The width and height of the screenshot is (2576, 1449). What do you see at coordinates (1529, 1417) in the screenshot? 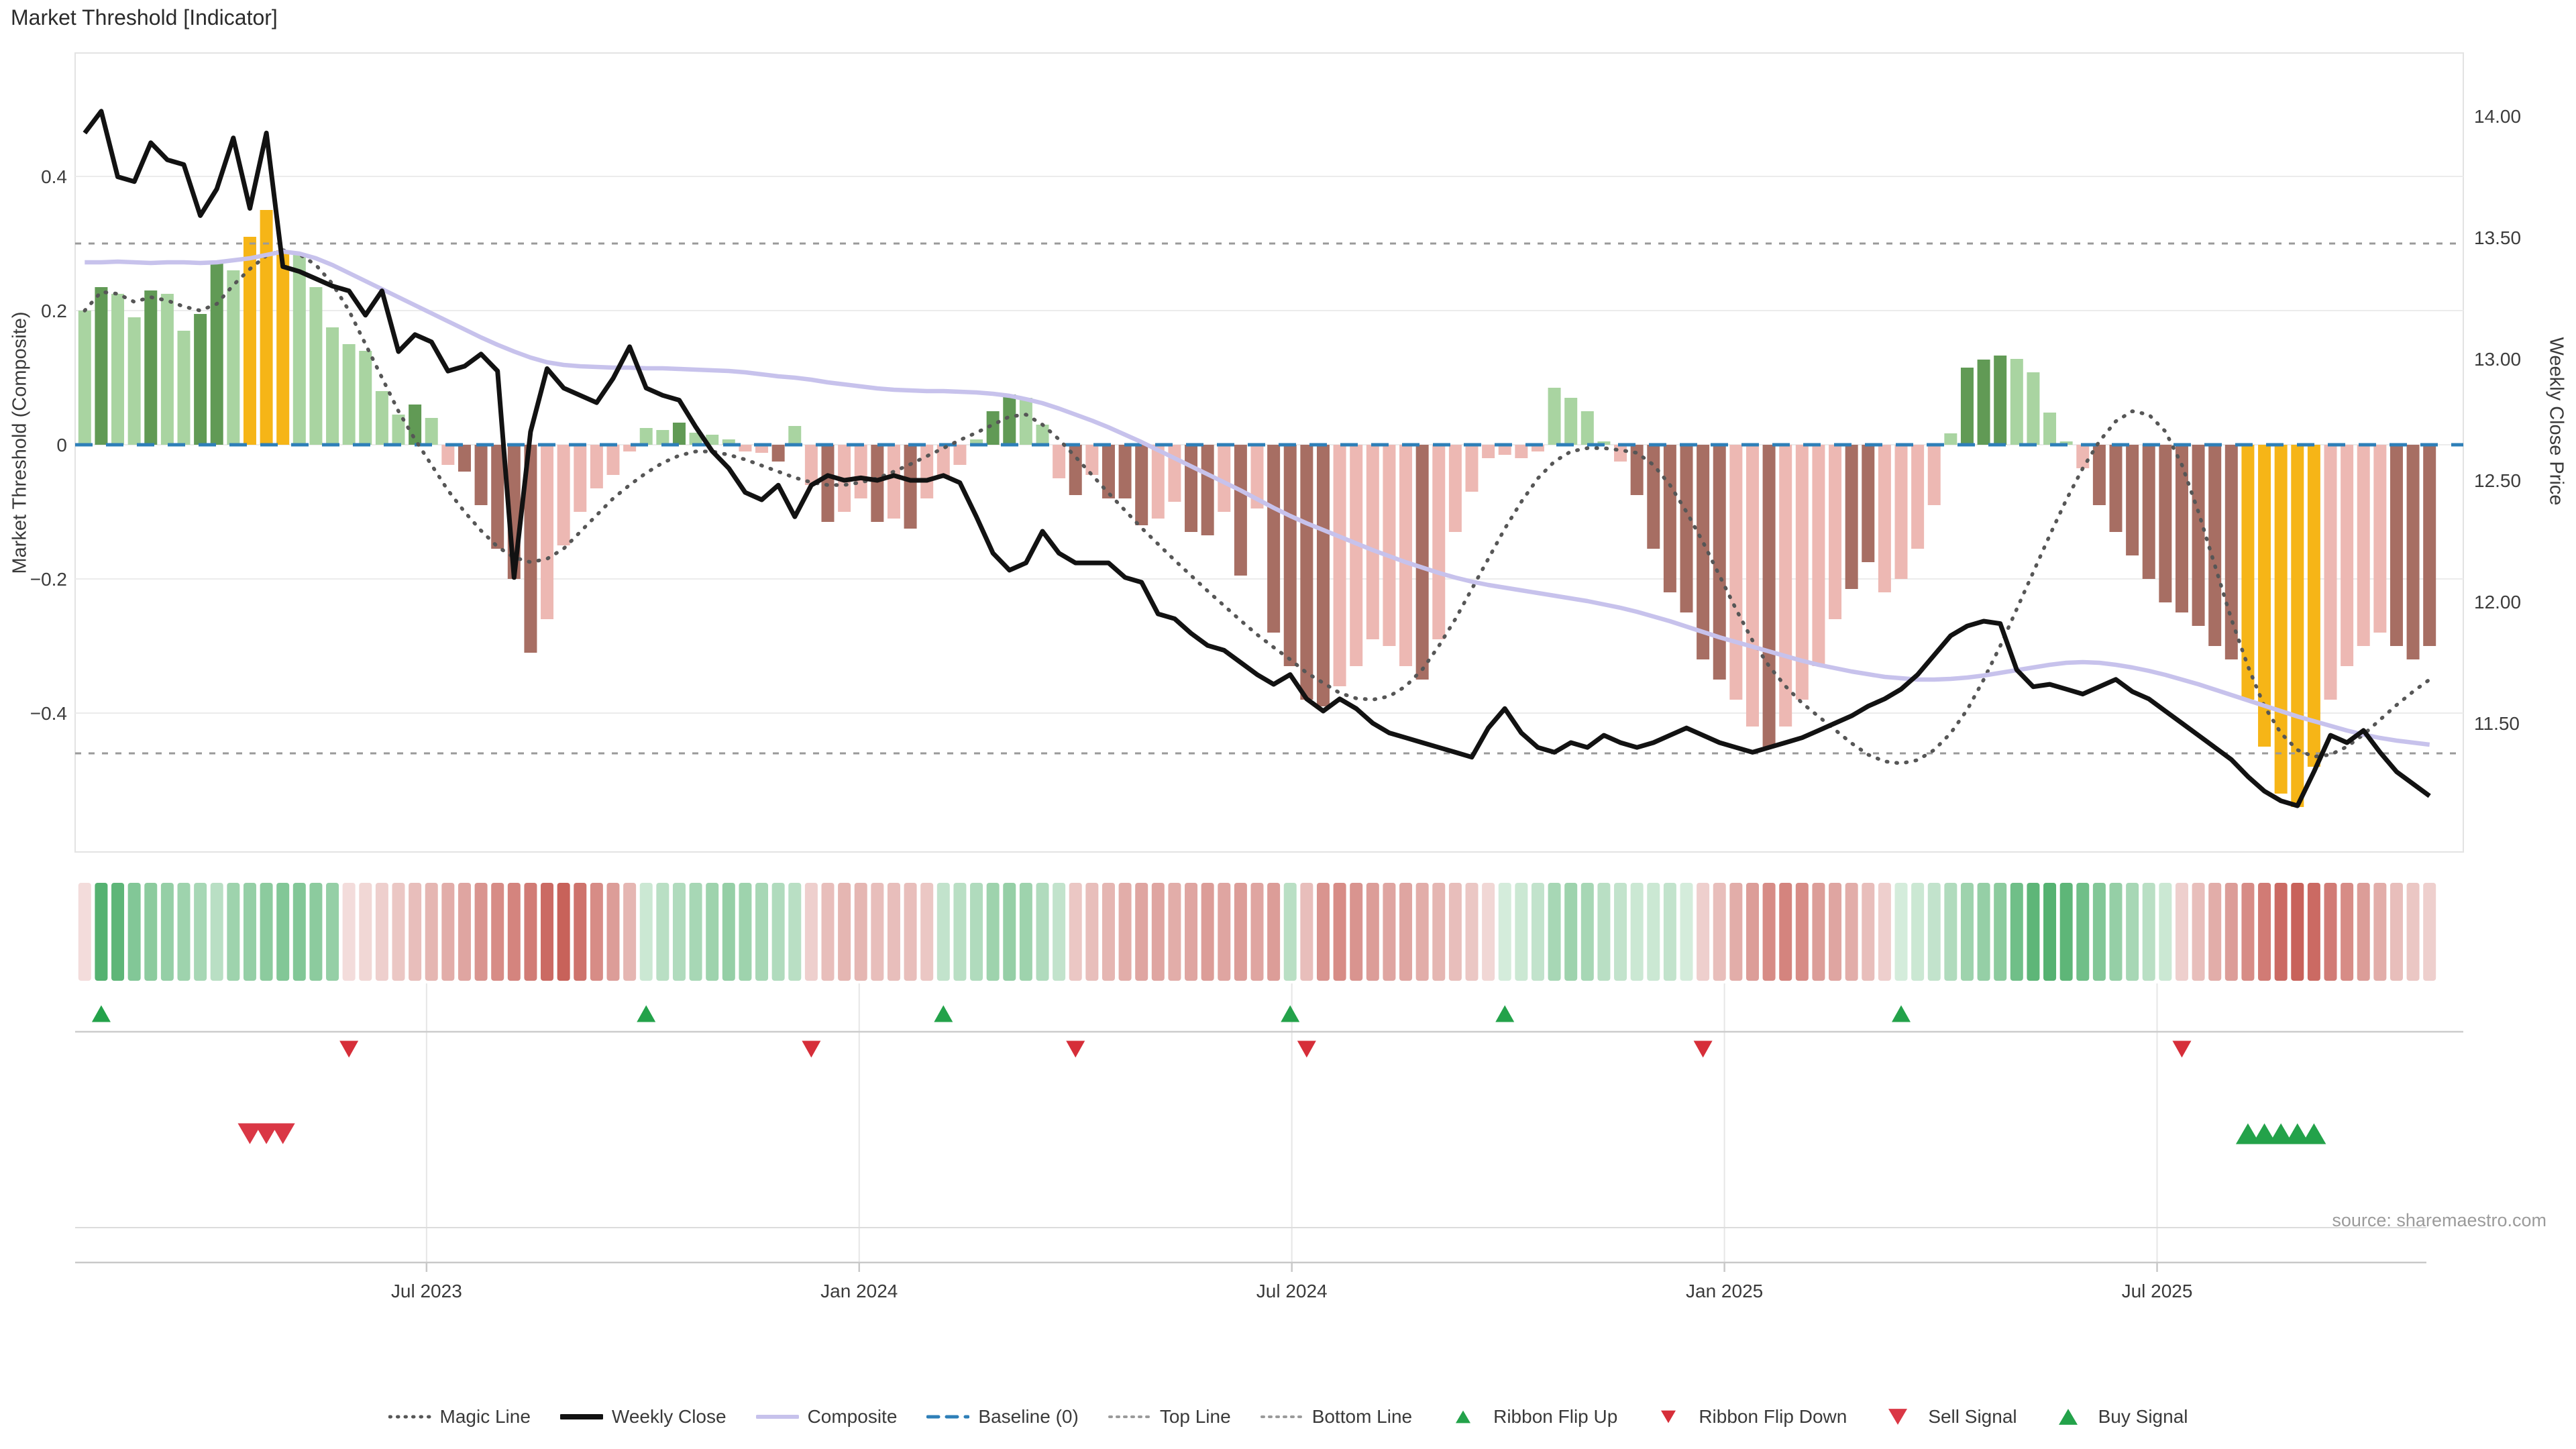
I see `legend-item-ribbon-flip-up: Ribbon Flip Up` at bounding box center [1529, 1417].